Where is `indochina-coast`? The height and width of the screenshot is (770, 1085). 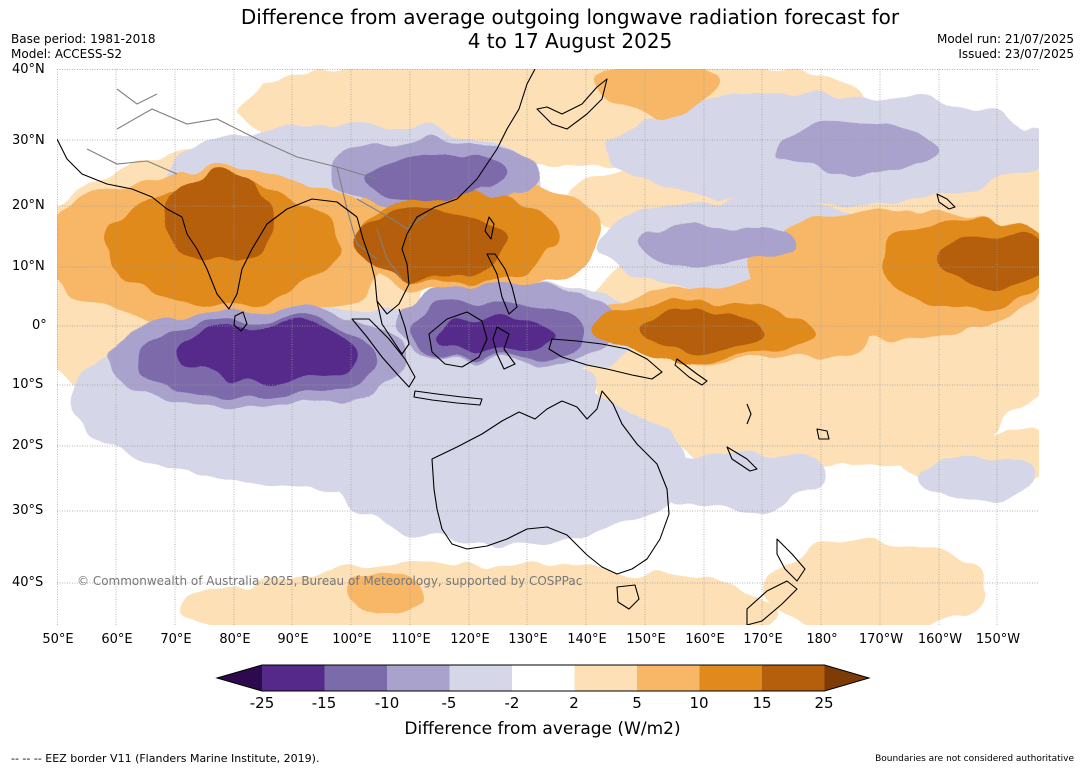 indochina-coast is located at coordinates (446, 192).